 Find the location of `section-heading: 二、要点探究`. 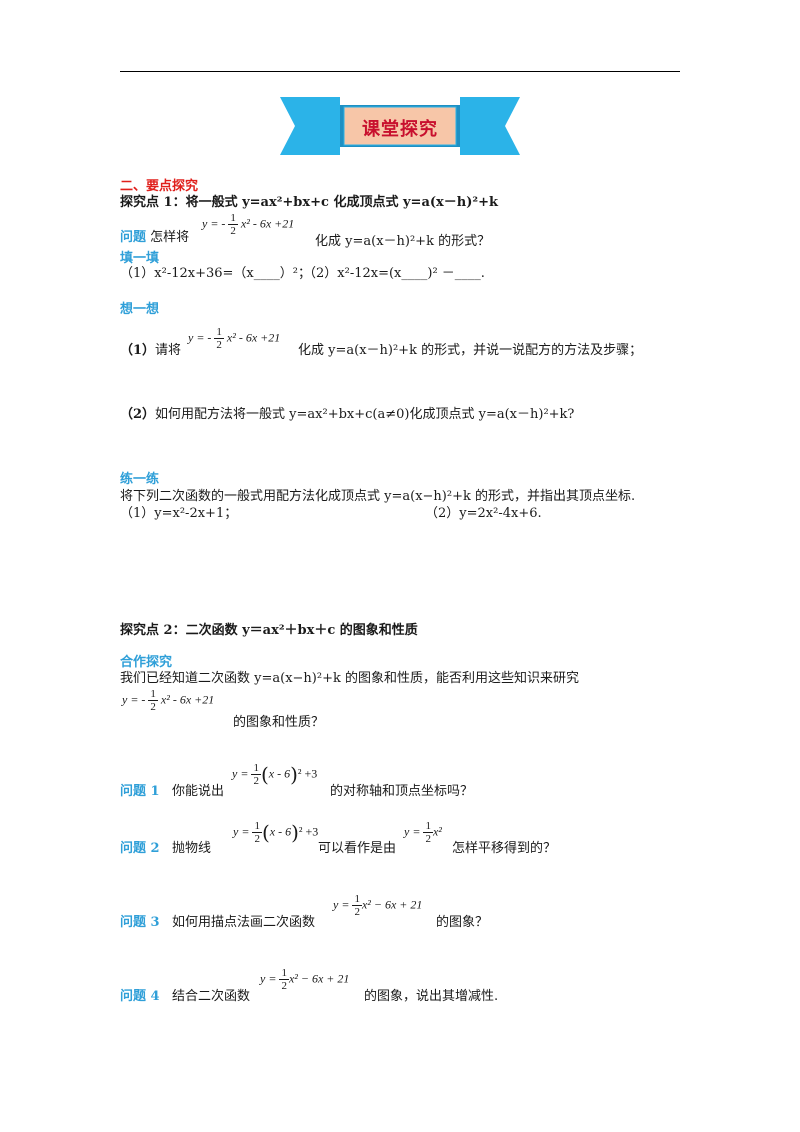

section-heading: 二、要点探究 is located at coordinates (159, 186).